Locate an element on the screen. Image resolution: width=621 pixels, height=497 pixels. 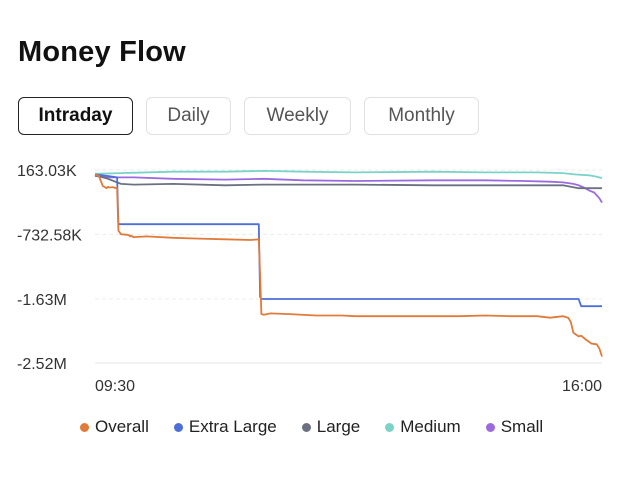
tab-intraday: Intraday is located at coordinates (75, 116).